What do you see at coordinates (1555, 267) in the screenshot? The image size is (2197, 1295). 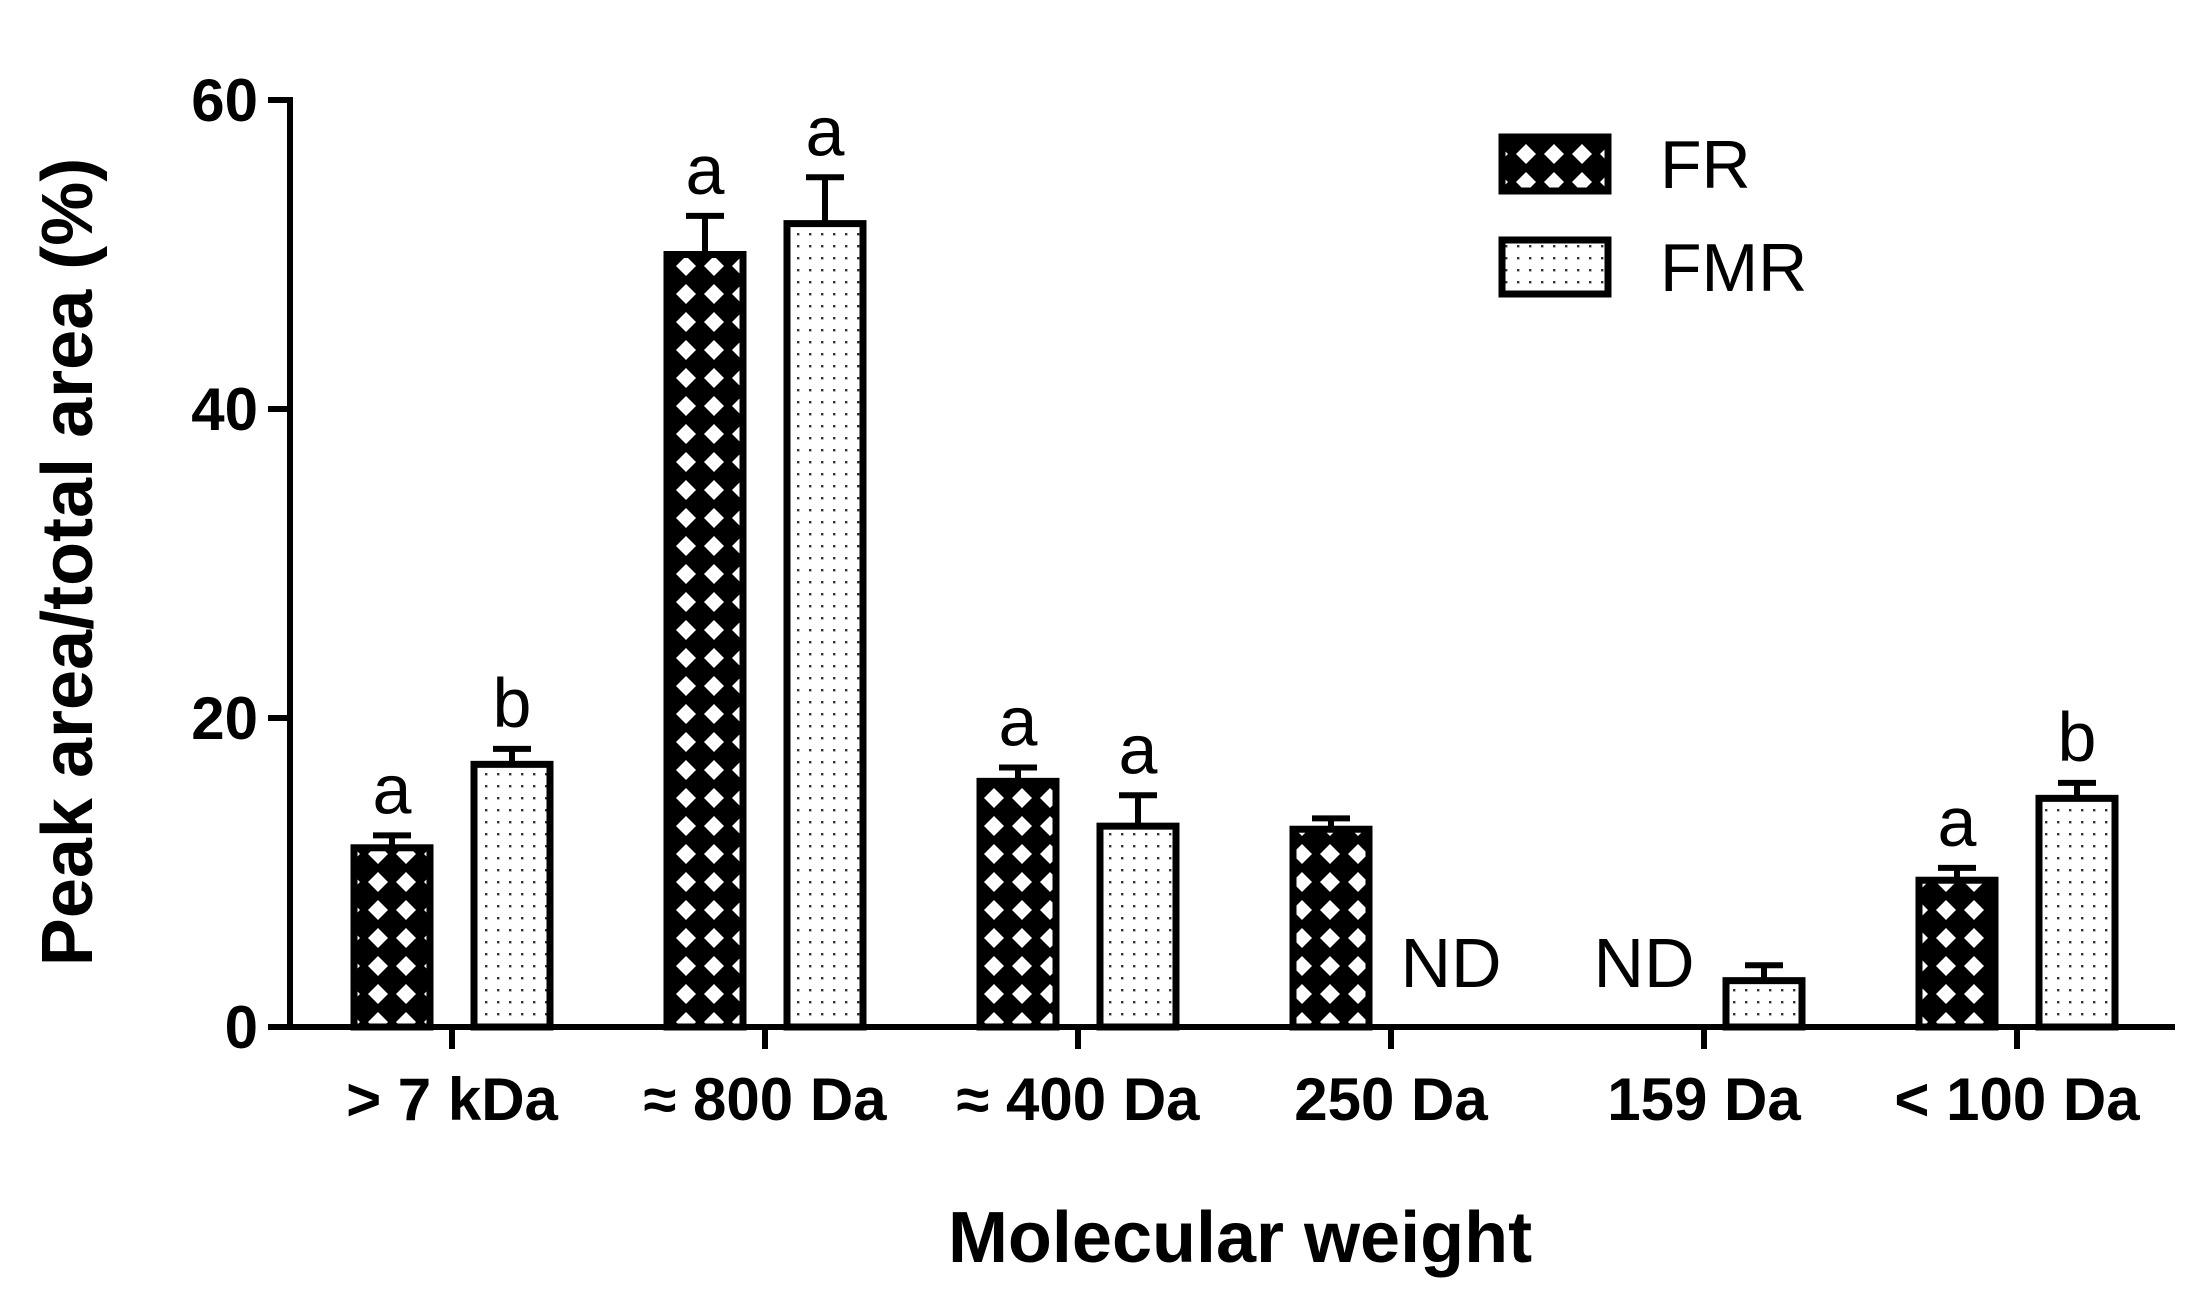 I see `legend-swatch-fmr` at bounding box center [1555, 267].